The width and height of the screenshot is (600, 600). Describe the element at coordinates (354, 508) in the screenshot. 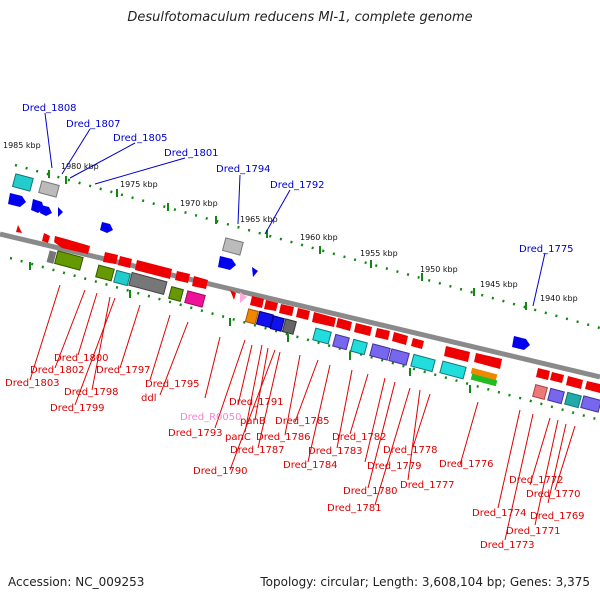

I see `gene-label: Dred_1781` at that location.